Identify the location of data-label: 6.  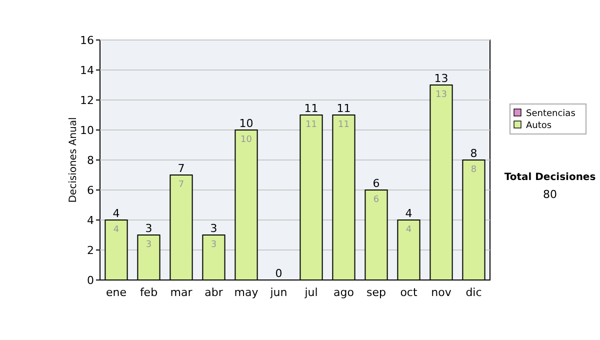
(376, 200).